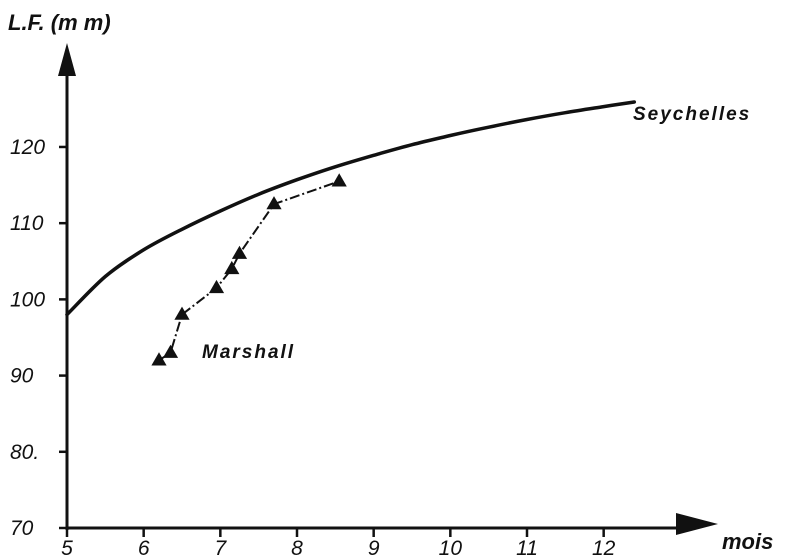  Describe the element at coordinates (27, 147) in the screenshot. I see `y-tick-label-120: 120` at that location.